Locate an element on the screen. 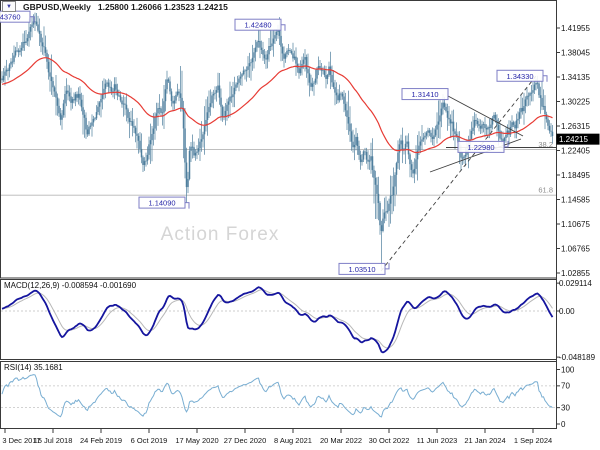 The width and height of the screenshot is (600, 450). chevron-down-icon: ▼ is located at coordinates (9, 6).